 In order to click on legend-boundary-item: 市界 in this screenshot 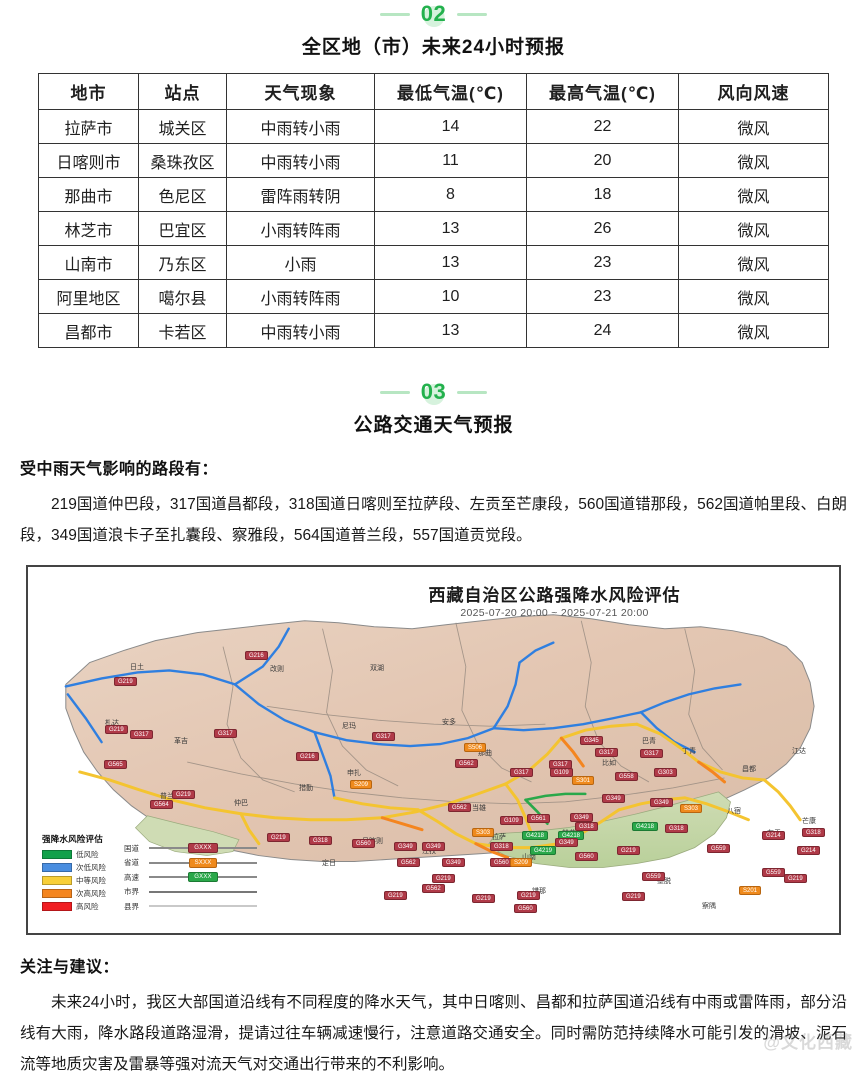, I will do `click(190, 891)`.